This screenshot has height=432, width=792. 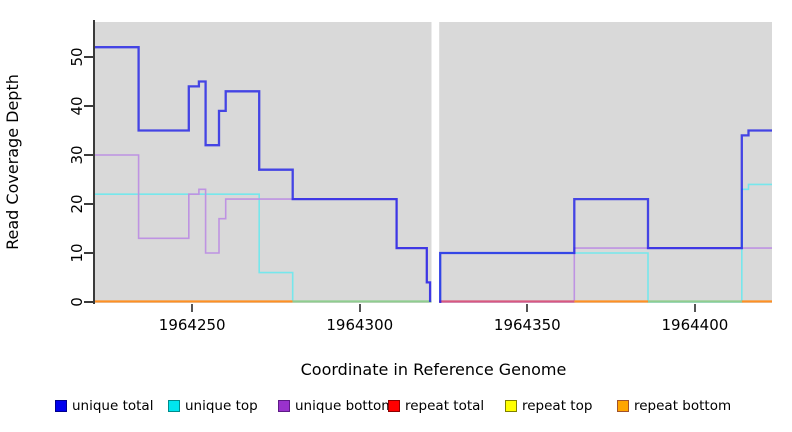 What do you see at coordinates (77, 253) in the screenshot?
I see `y-tick-label: 10` at bounding box center [77, 253].